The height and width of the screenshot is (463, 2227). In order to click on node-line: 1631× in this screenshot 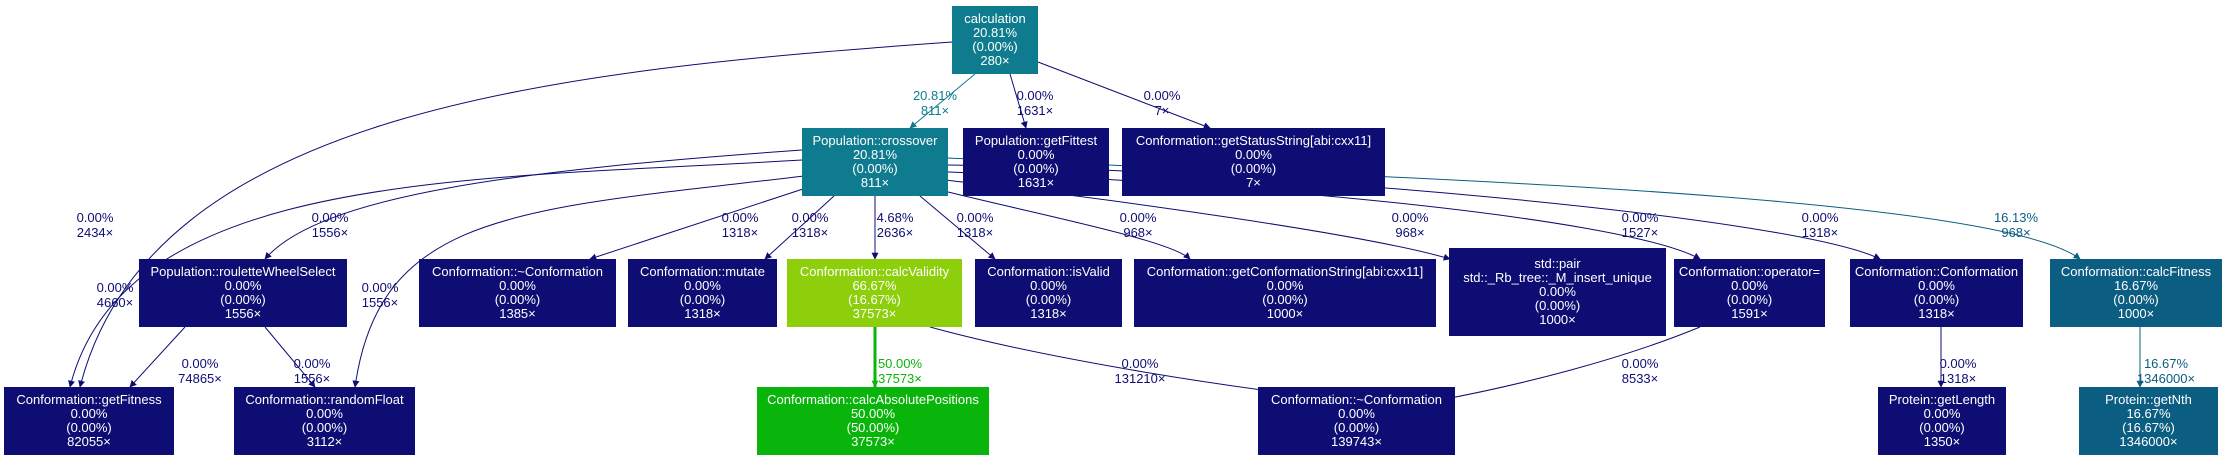, I will do `click(1036, 182)`.